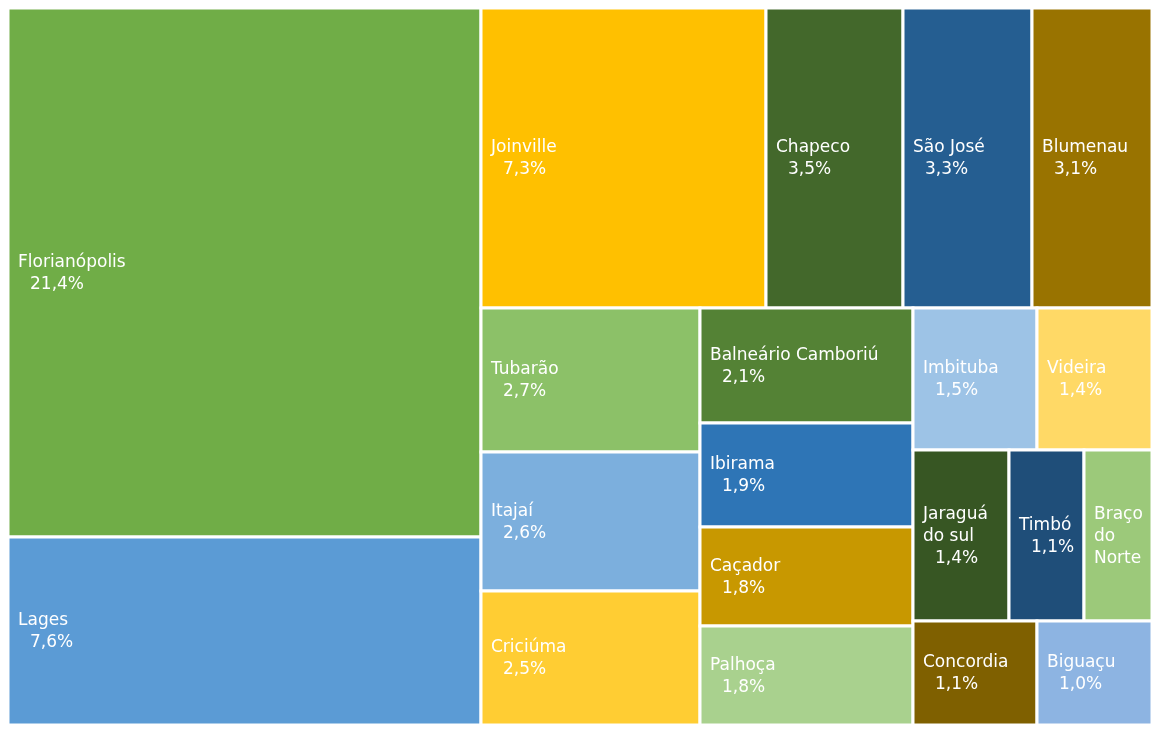 This screenshot has height=733, width=1160. Describe the element at coordinates (742, 463) in the screenshot. I see `category-label: Ibirama` at that location.